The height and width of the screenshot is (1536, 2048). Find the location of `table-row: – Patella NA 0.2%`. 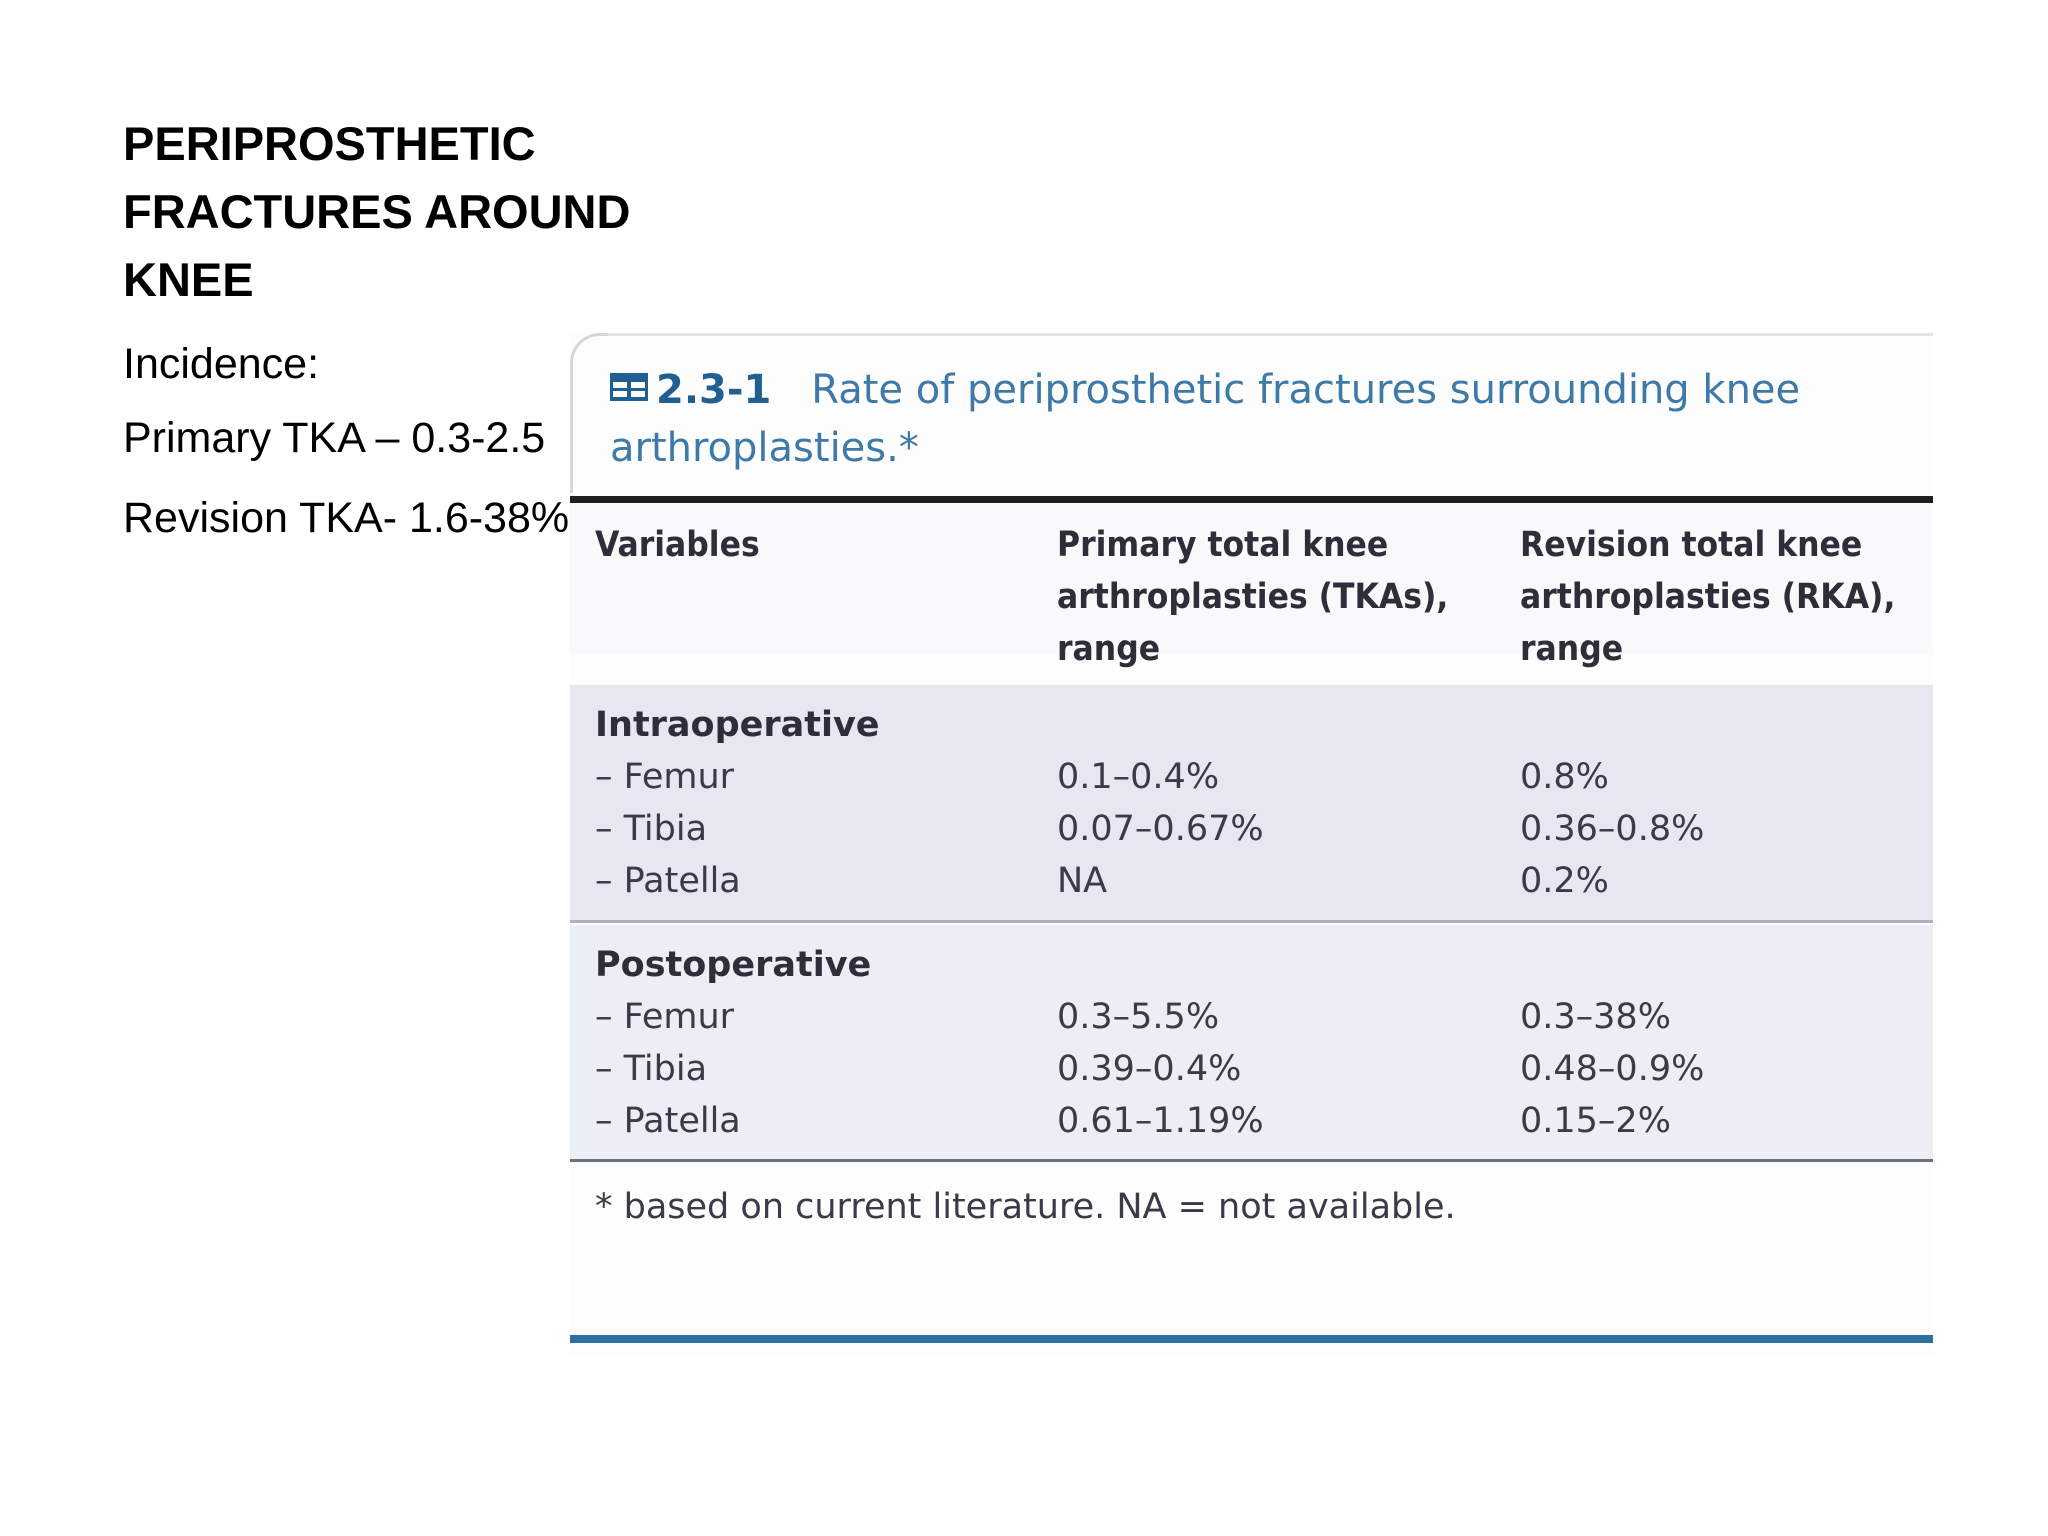

table-row: – Patella NA 0.2% is located at coordinates (1251, 881).